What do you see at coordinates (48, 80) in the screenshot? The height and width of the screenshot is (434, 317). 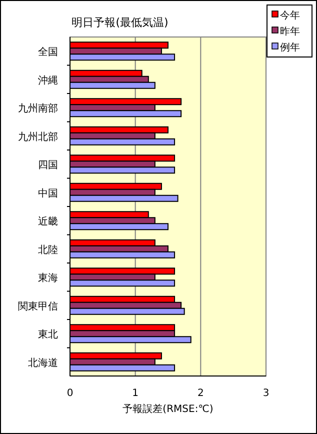 I see `y-tick-label: 沖縄` at bounding box center [48, 80].